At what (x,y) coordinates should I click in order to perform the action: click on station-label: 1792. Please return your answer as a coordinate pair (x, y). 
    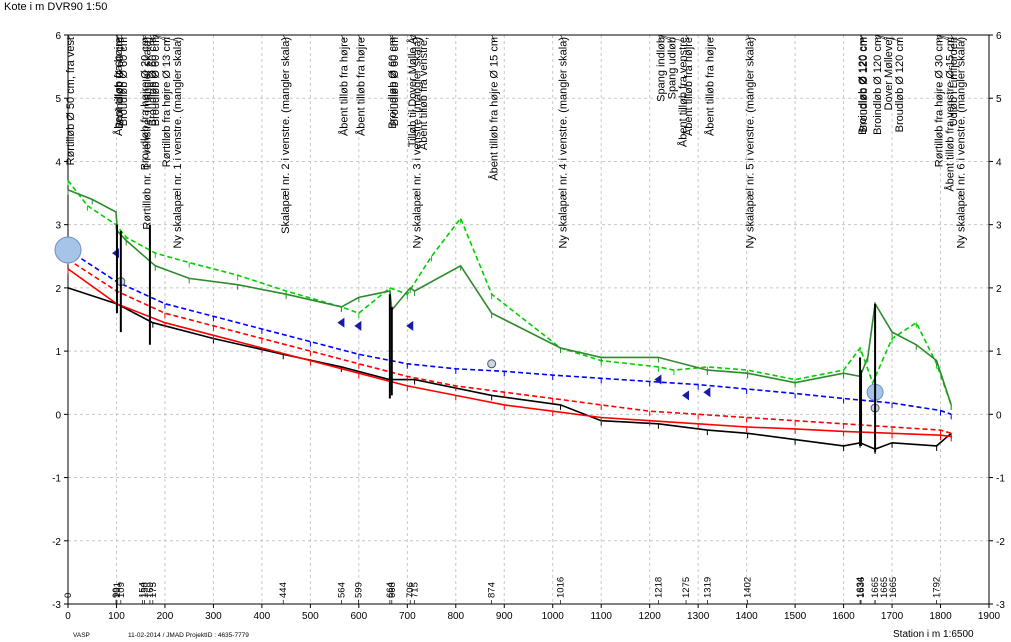
    Looking at the image, I should click on (937, 587).